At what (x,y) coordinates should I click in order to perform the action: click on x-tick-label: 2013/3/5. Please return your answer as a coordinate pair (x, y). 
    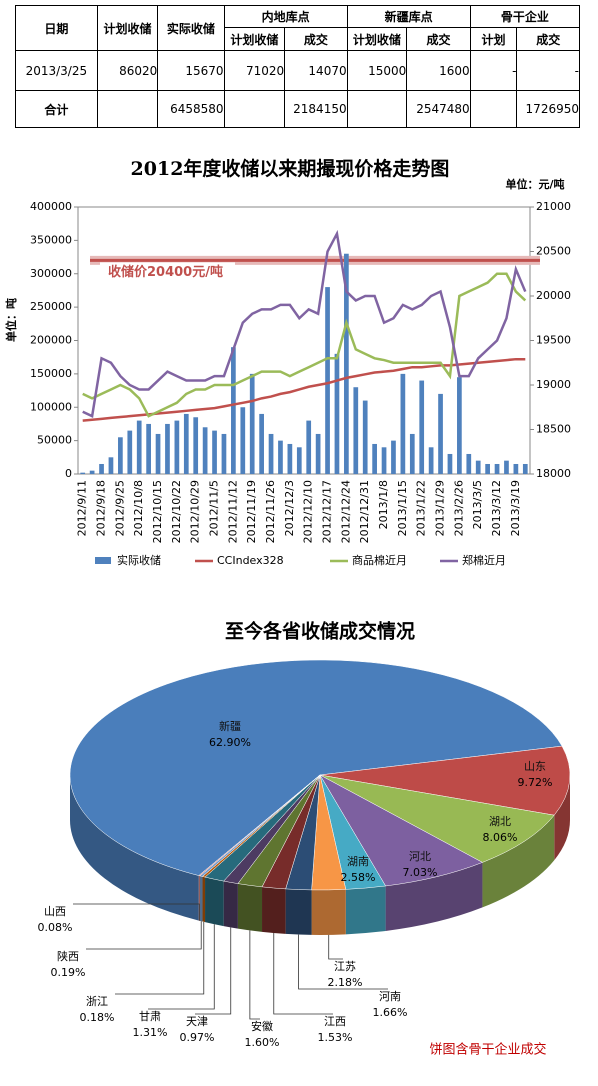
    Looking at the image, I should click on (477, 504).